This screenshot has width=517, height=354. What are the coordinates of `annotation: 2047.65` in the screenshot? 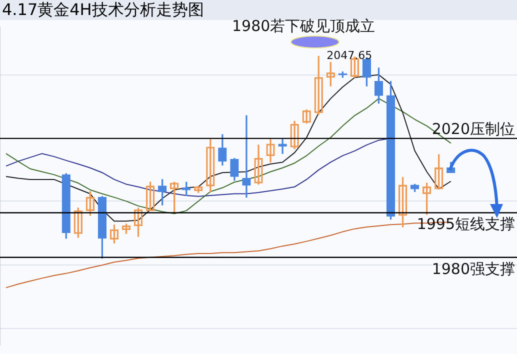 It's located at (349, 55).